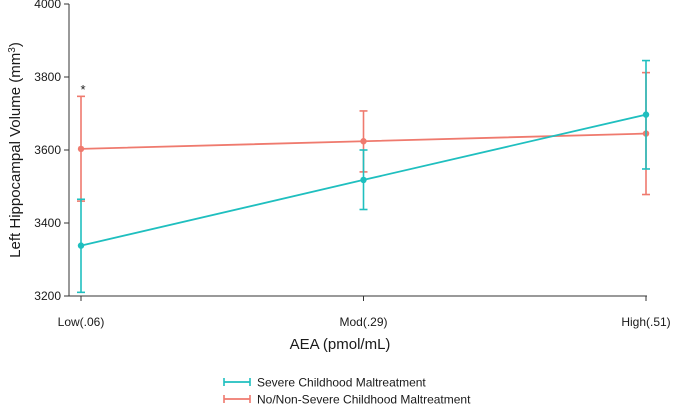  I want to click on x-tick-label: Mod(.29), so click(363, 322).